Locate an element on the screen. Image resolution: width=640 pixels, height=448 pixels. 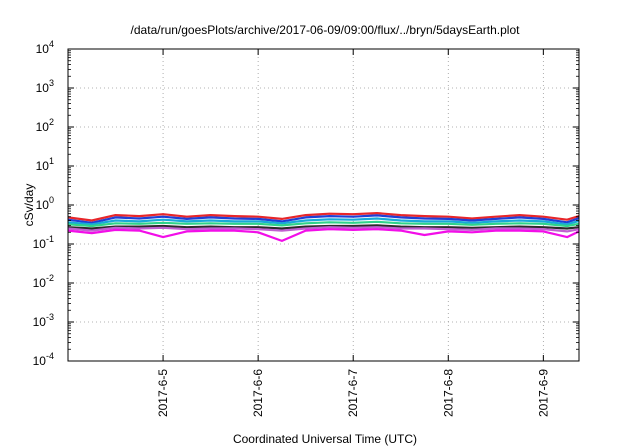
y-tick-label: 10⁰ is located at coordinates (45, 203).